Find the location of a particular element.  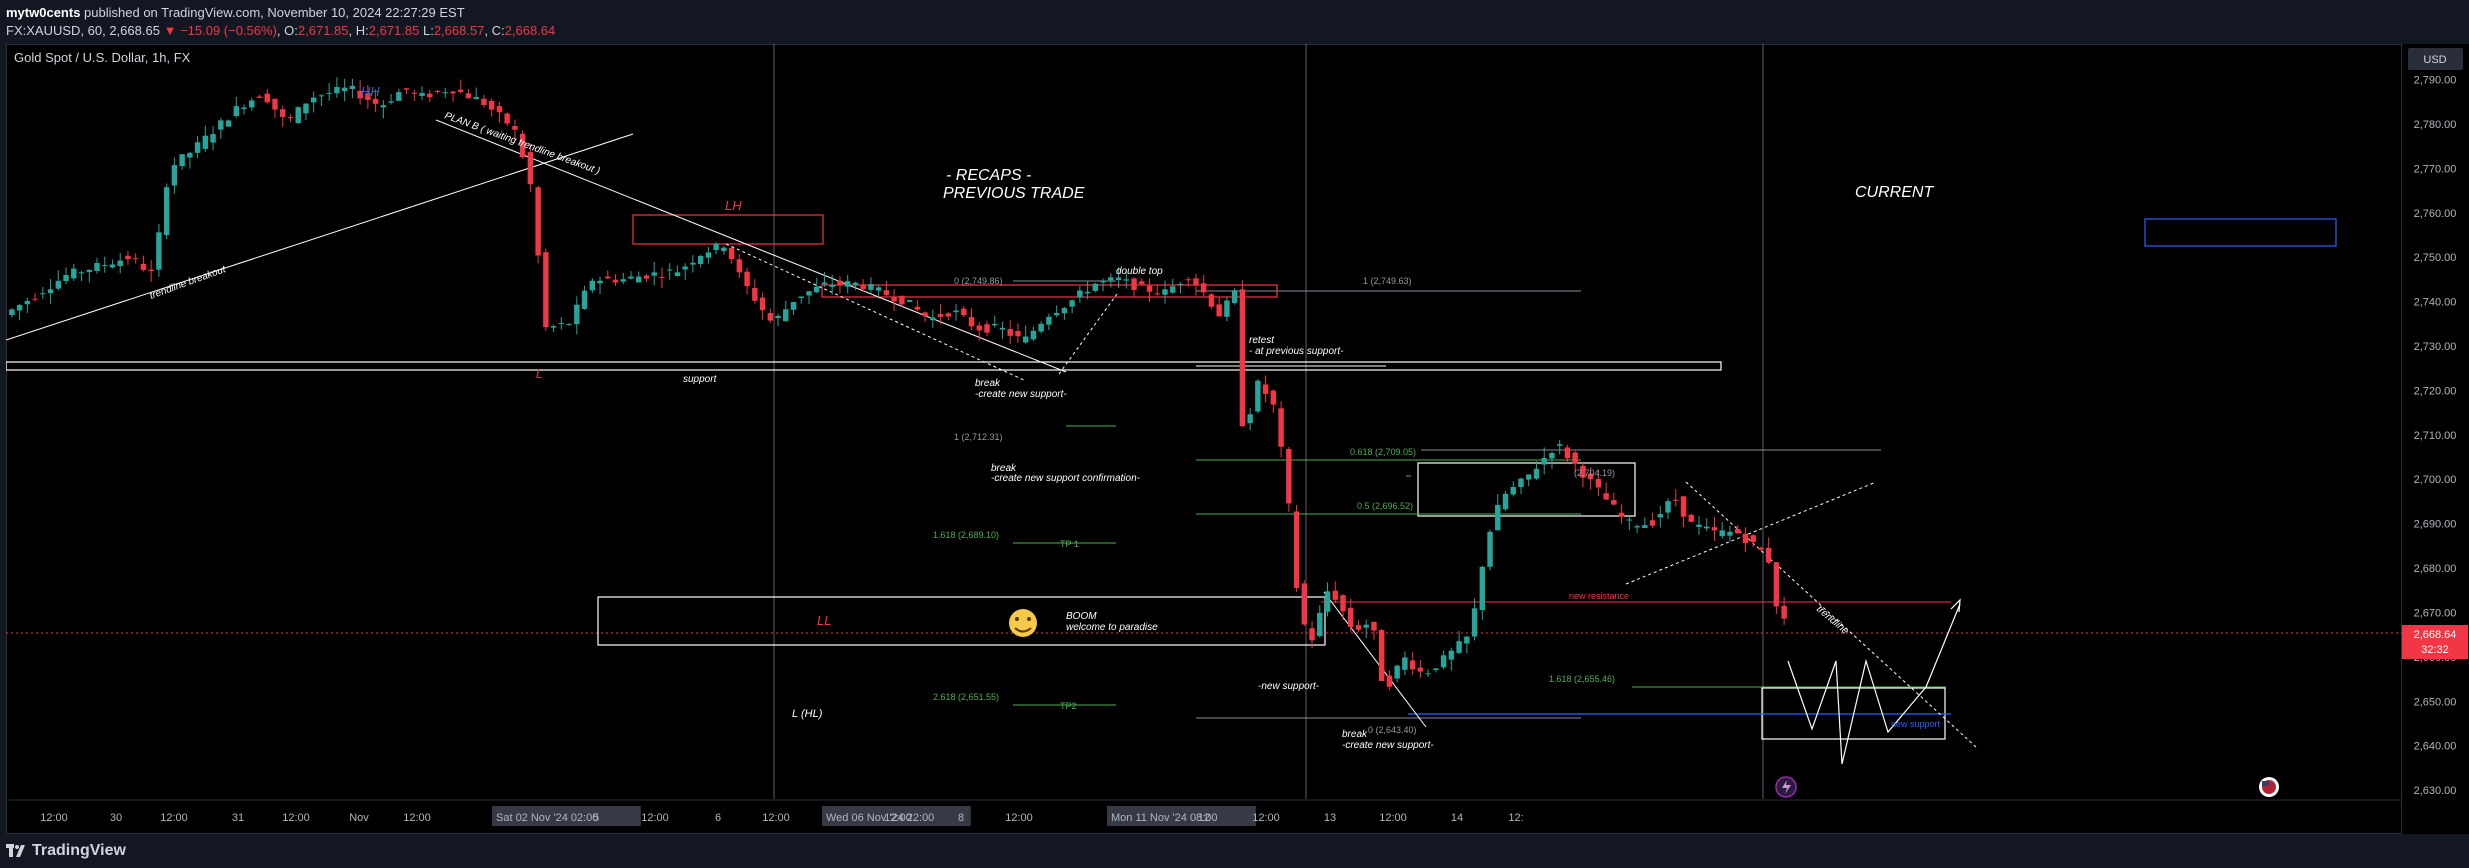

ll-box is located at coordinates (961, 621).